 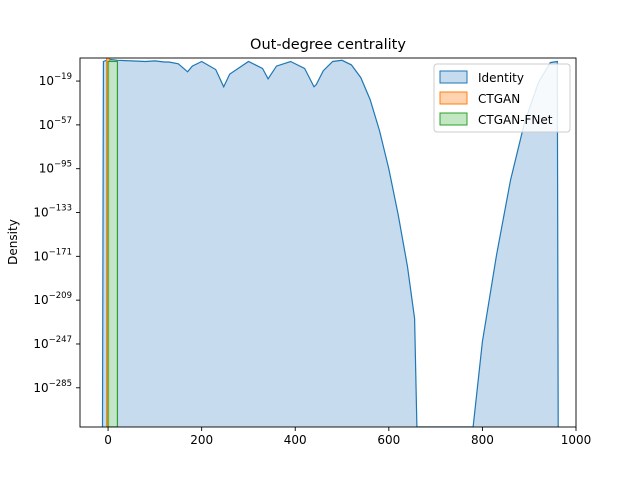 I want to click on legend-ctgan-swatch, so click(x=453, y=98).